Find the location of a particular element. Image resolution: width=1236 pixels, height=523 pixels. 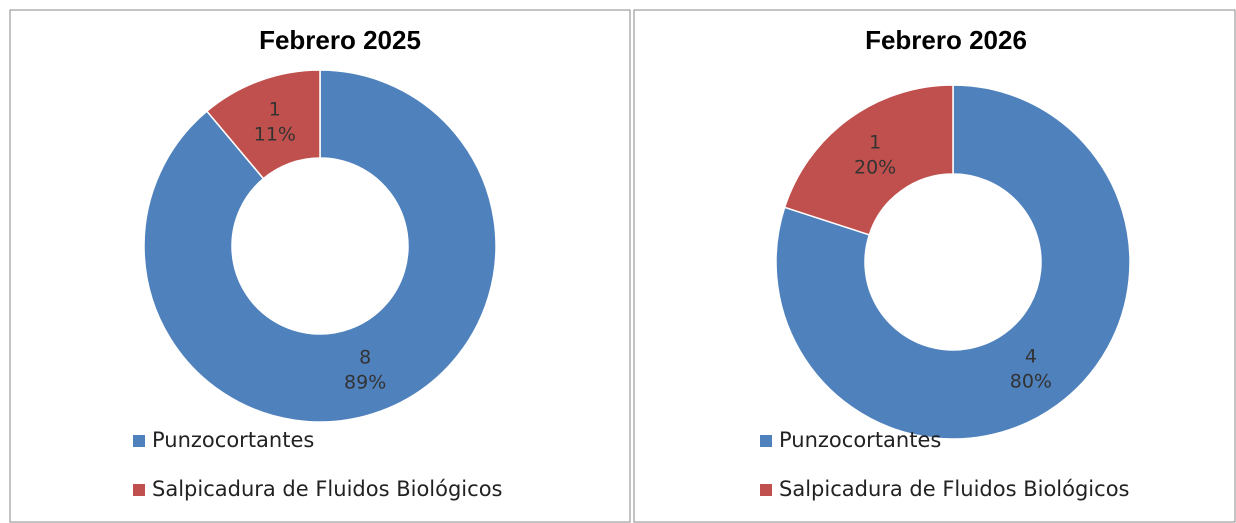

data-label: 80% is located at coordinates (1031, 382).